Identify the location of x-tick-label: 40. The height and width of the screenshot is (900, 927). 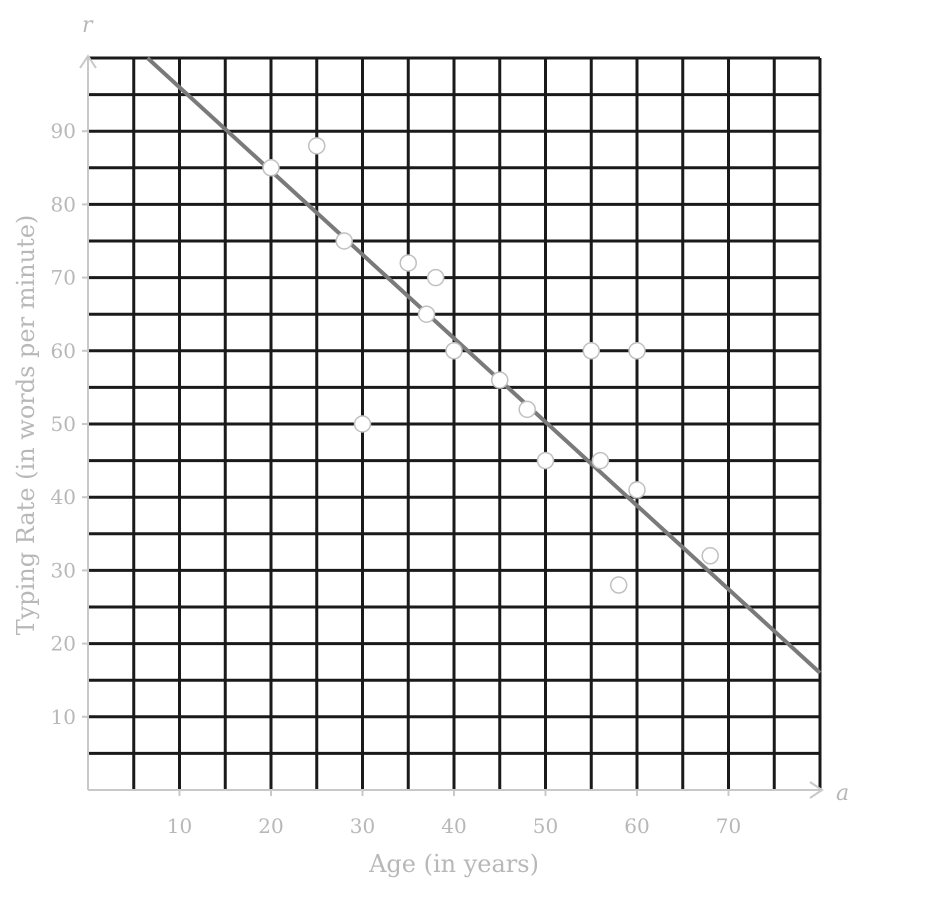
(453, 826).